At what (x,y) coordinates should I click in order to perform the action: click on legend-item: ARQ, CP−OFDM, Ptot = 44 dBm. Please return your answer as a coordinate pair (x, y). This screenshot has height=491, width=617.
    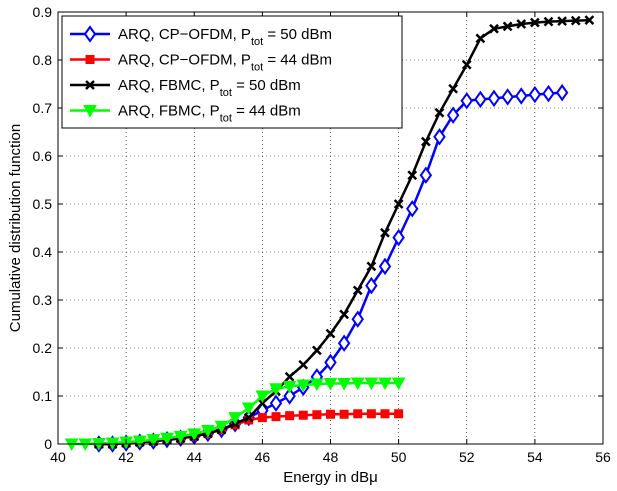
    Looking at the image, I should click on (201, 63).